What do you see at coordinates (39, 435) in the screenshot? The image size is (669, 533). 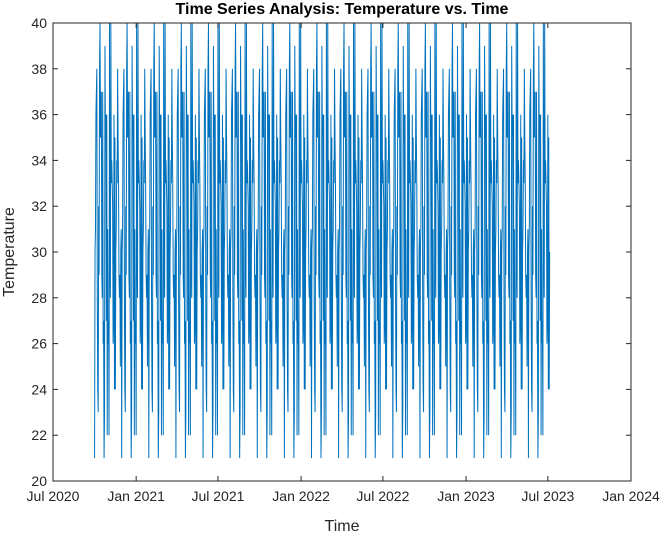 I see `y-tick-label: 22` at bounding box center [39, 435].